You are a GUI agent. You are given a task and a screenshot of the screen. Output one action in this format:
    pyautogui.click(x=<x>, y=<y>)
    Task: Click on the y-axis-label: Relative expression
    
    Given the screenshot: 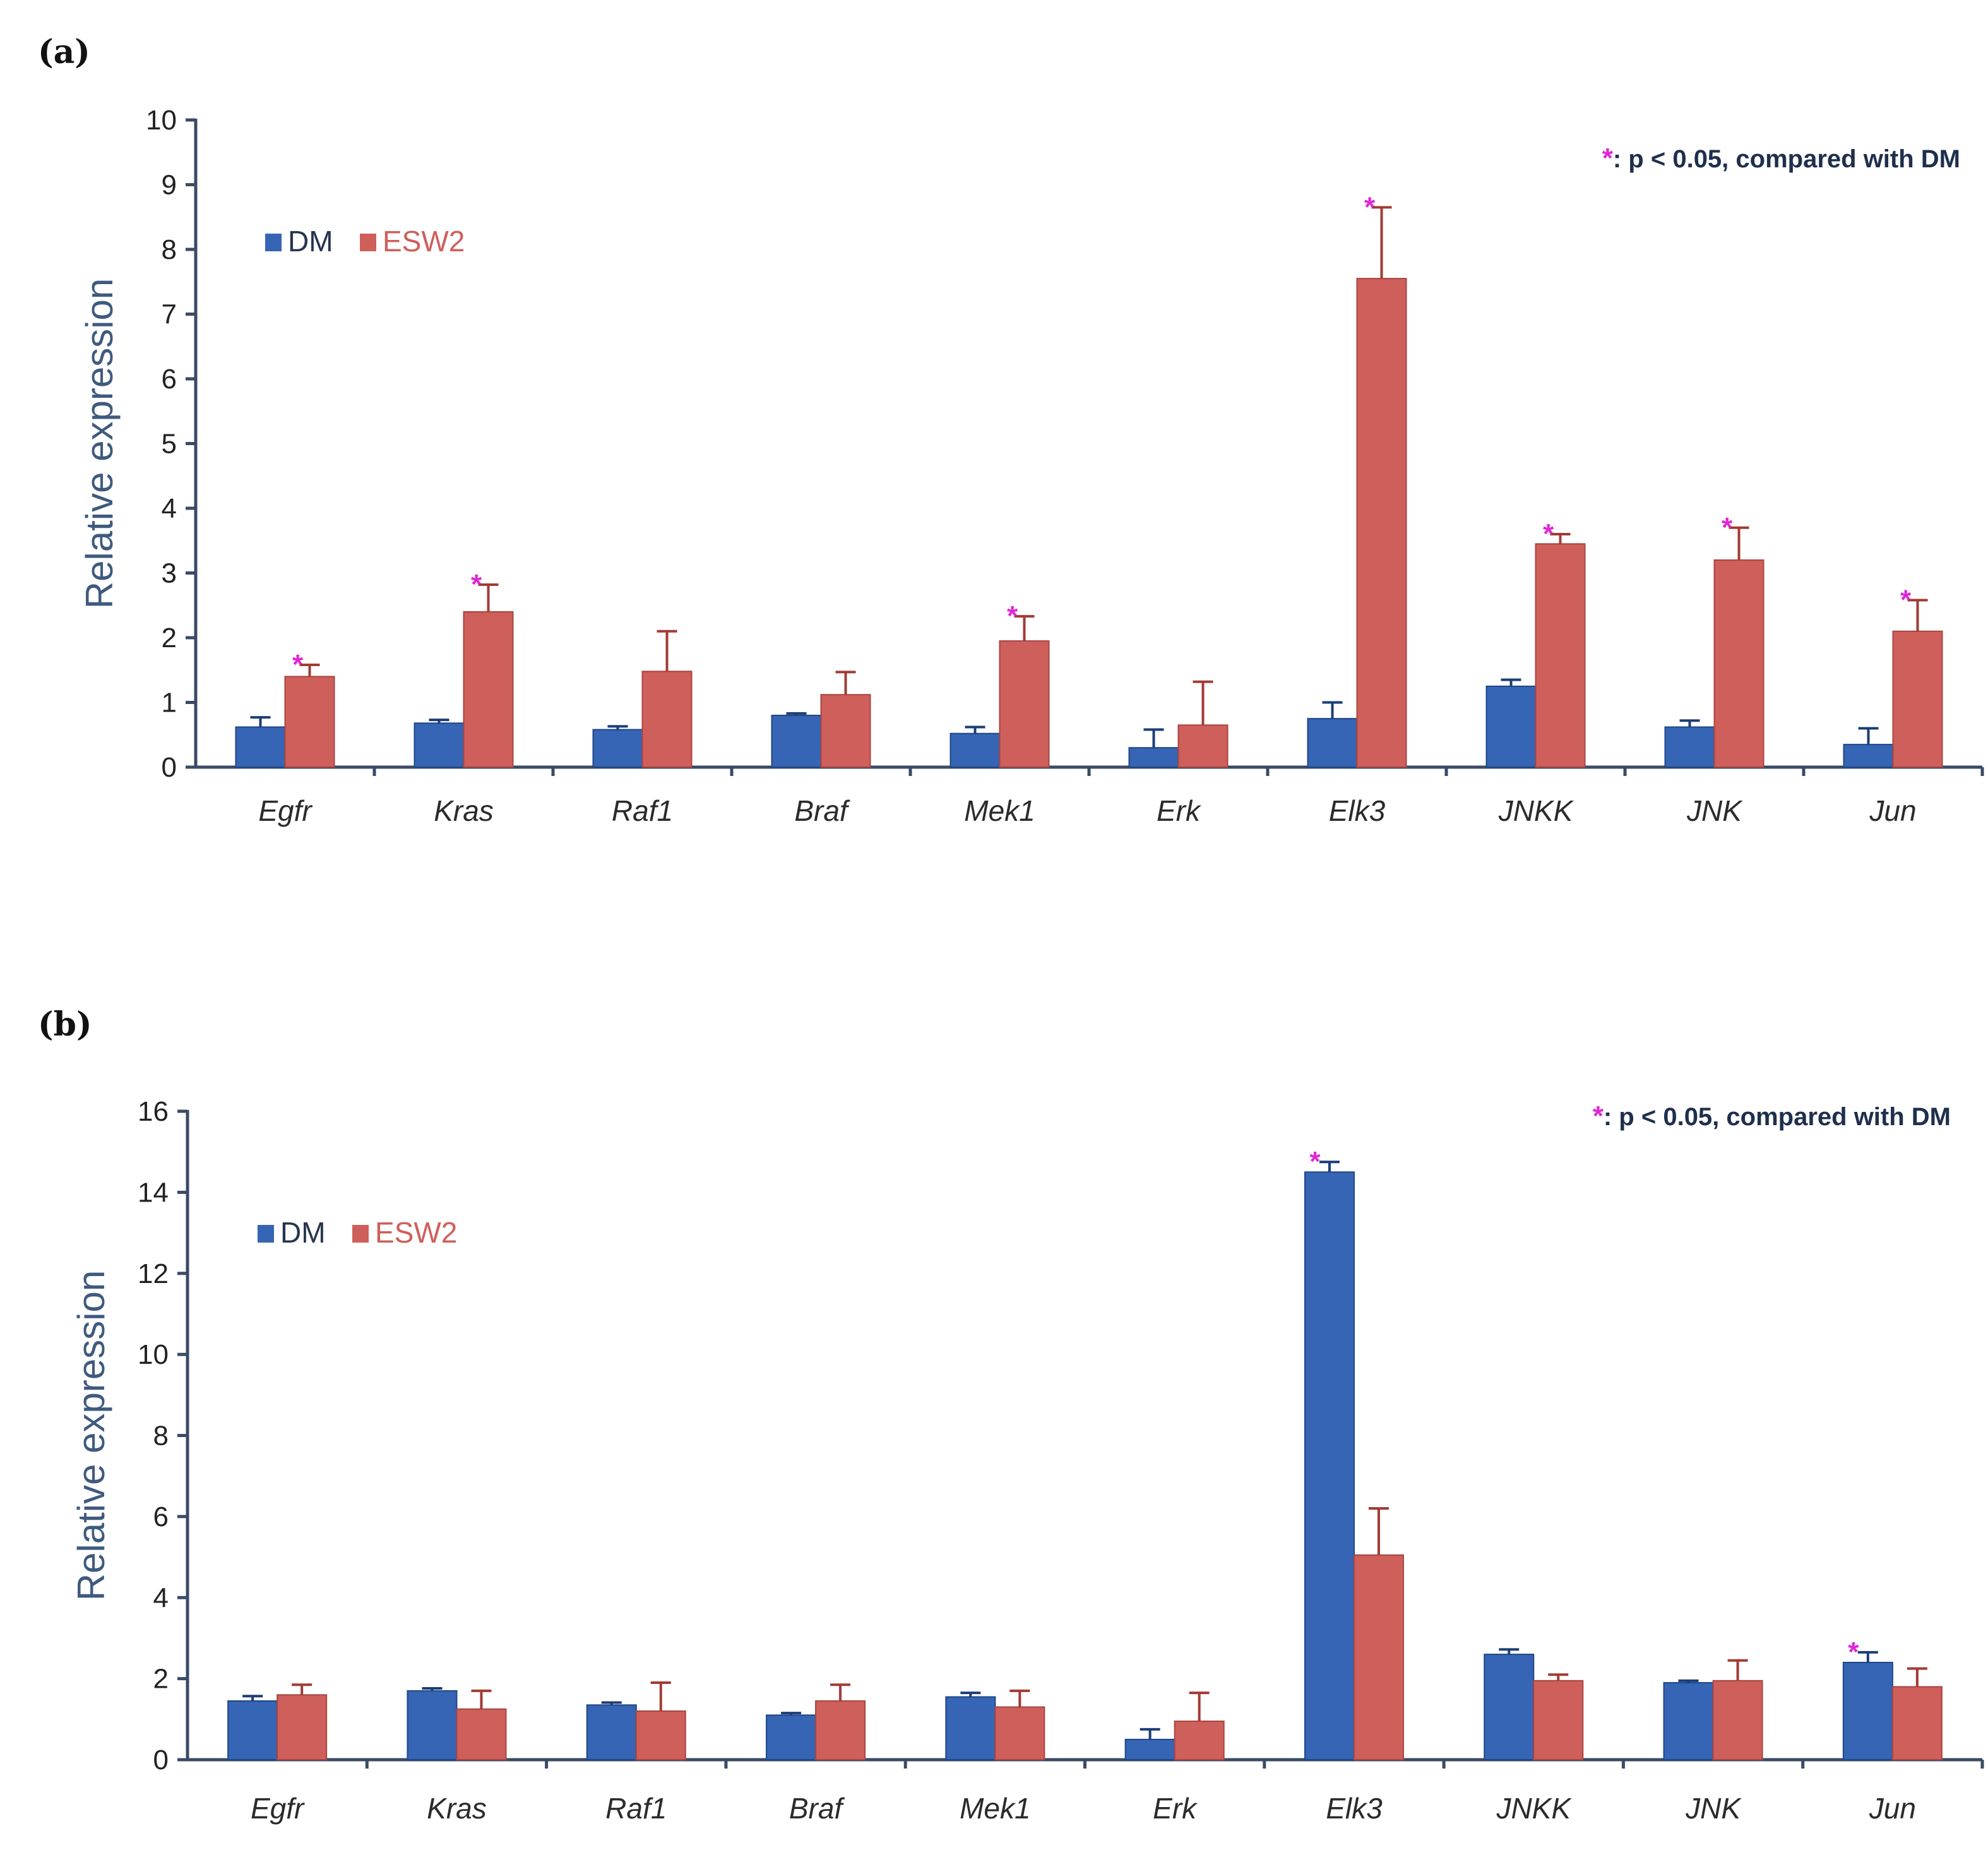 What is the action you would take?
    pyautogui.click(x=99, y=443)
    